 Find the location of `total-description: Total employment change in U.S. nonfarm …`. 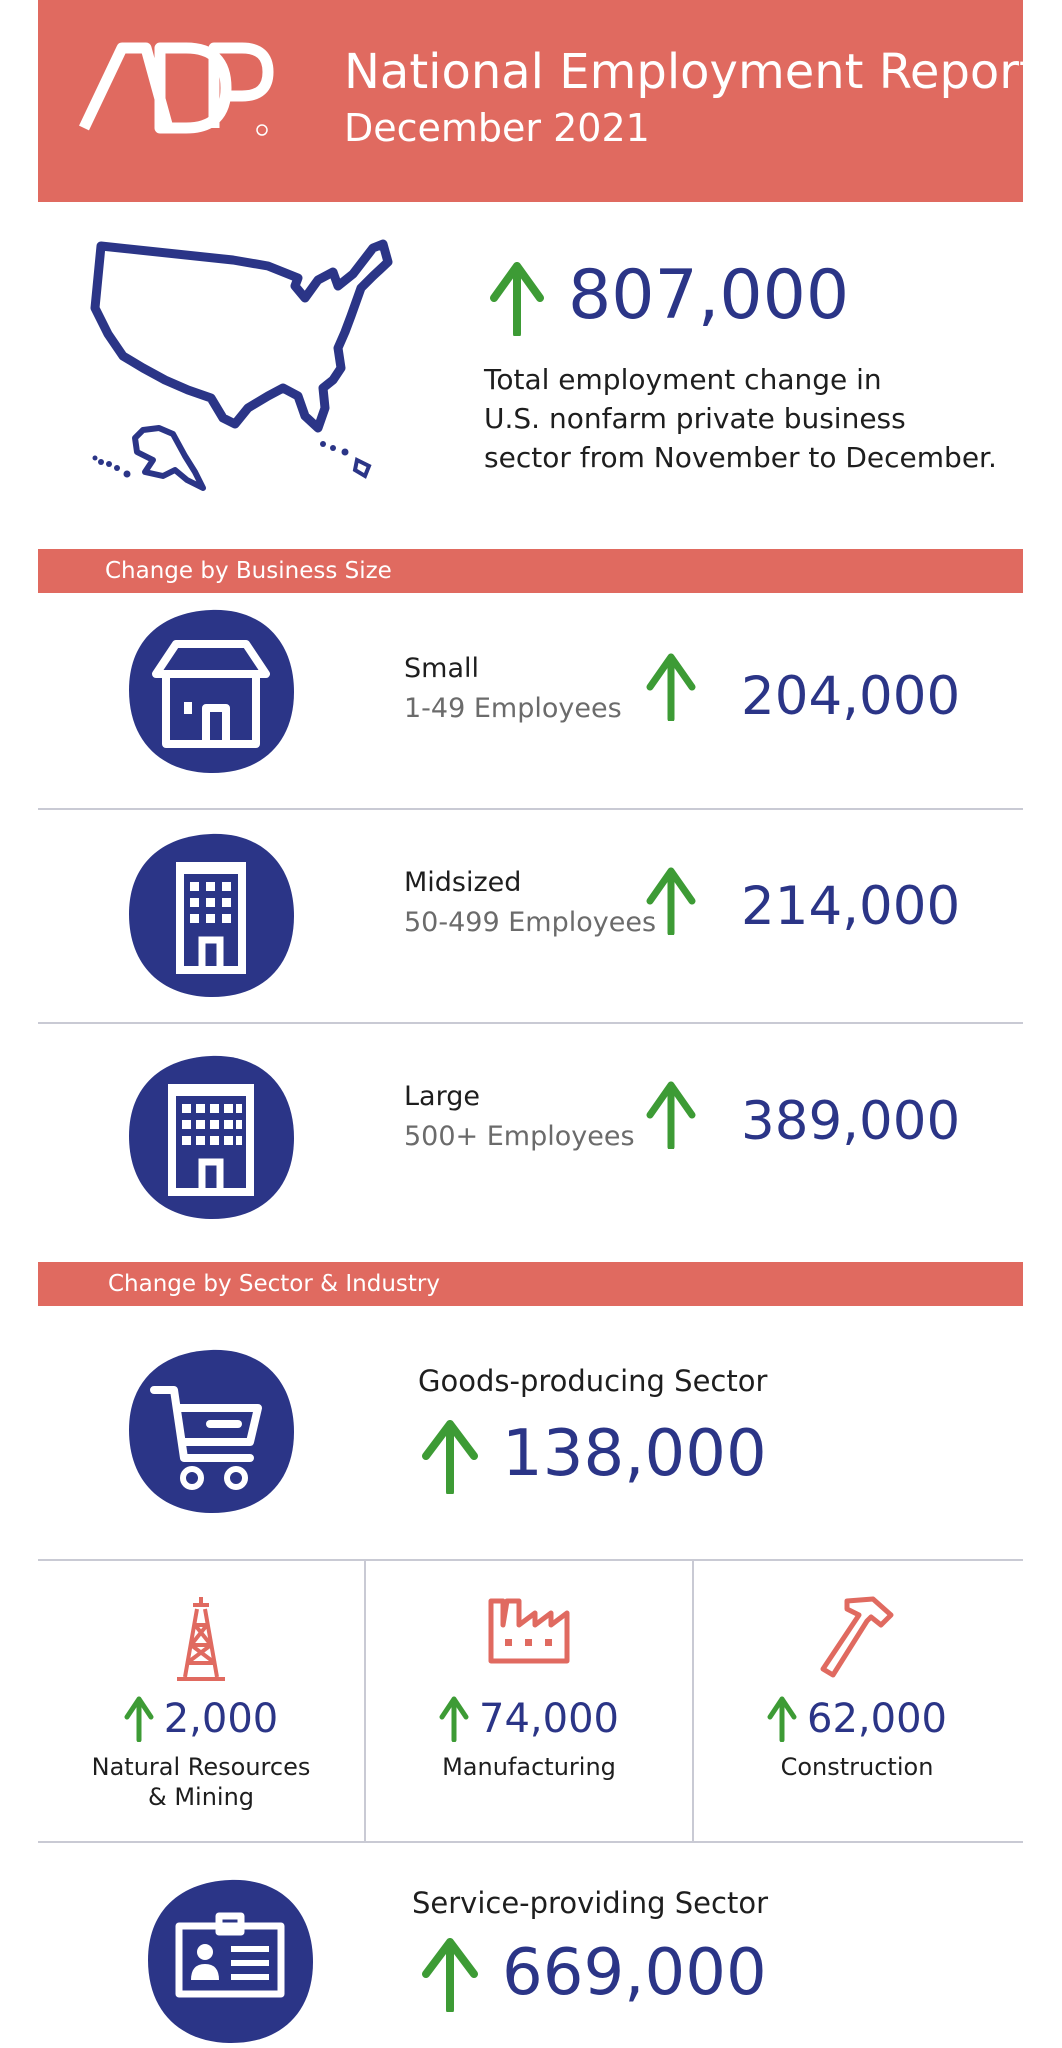

total-description: Total employment change in U.S. nonfarm … is located at coordinates (740, 418).